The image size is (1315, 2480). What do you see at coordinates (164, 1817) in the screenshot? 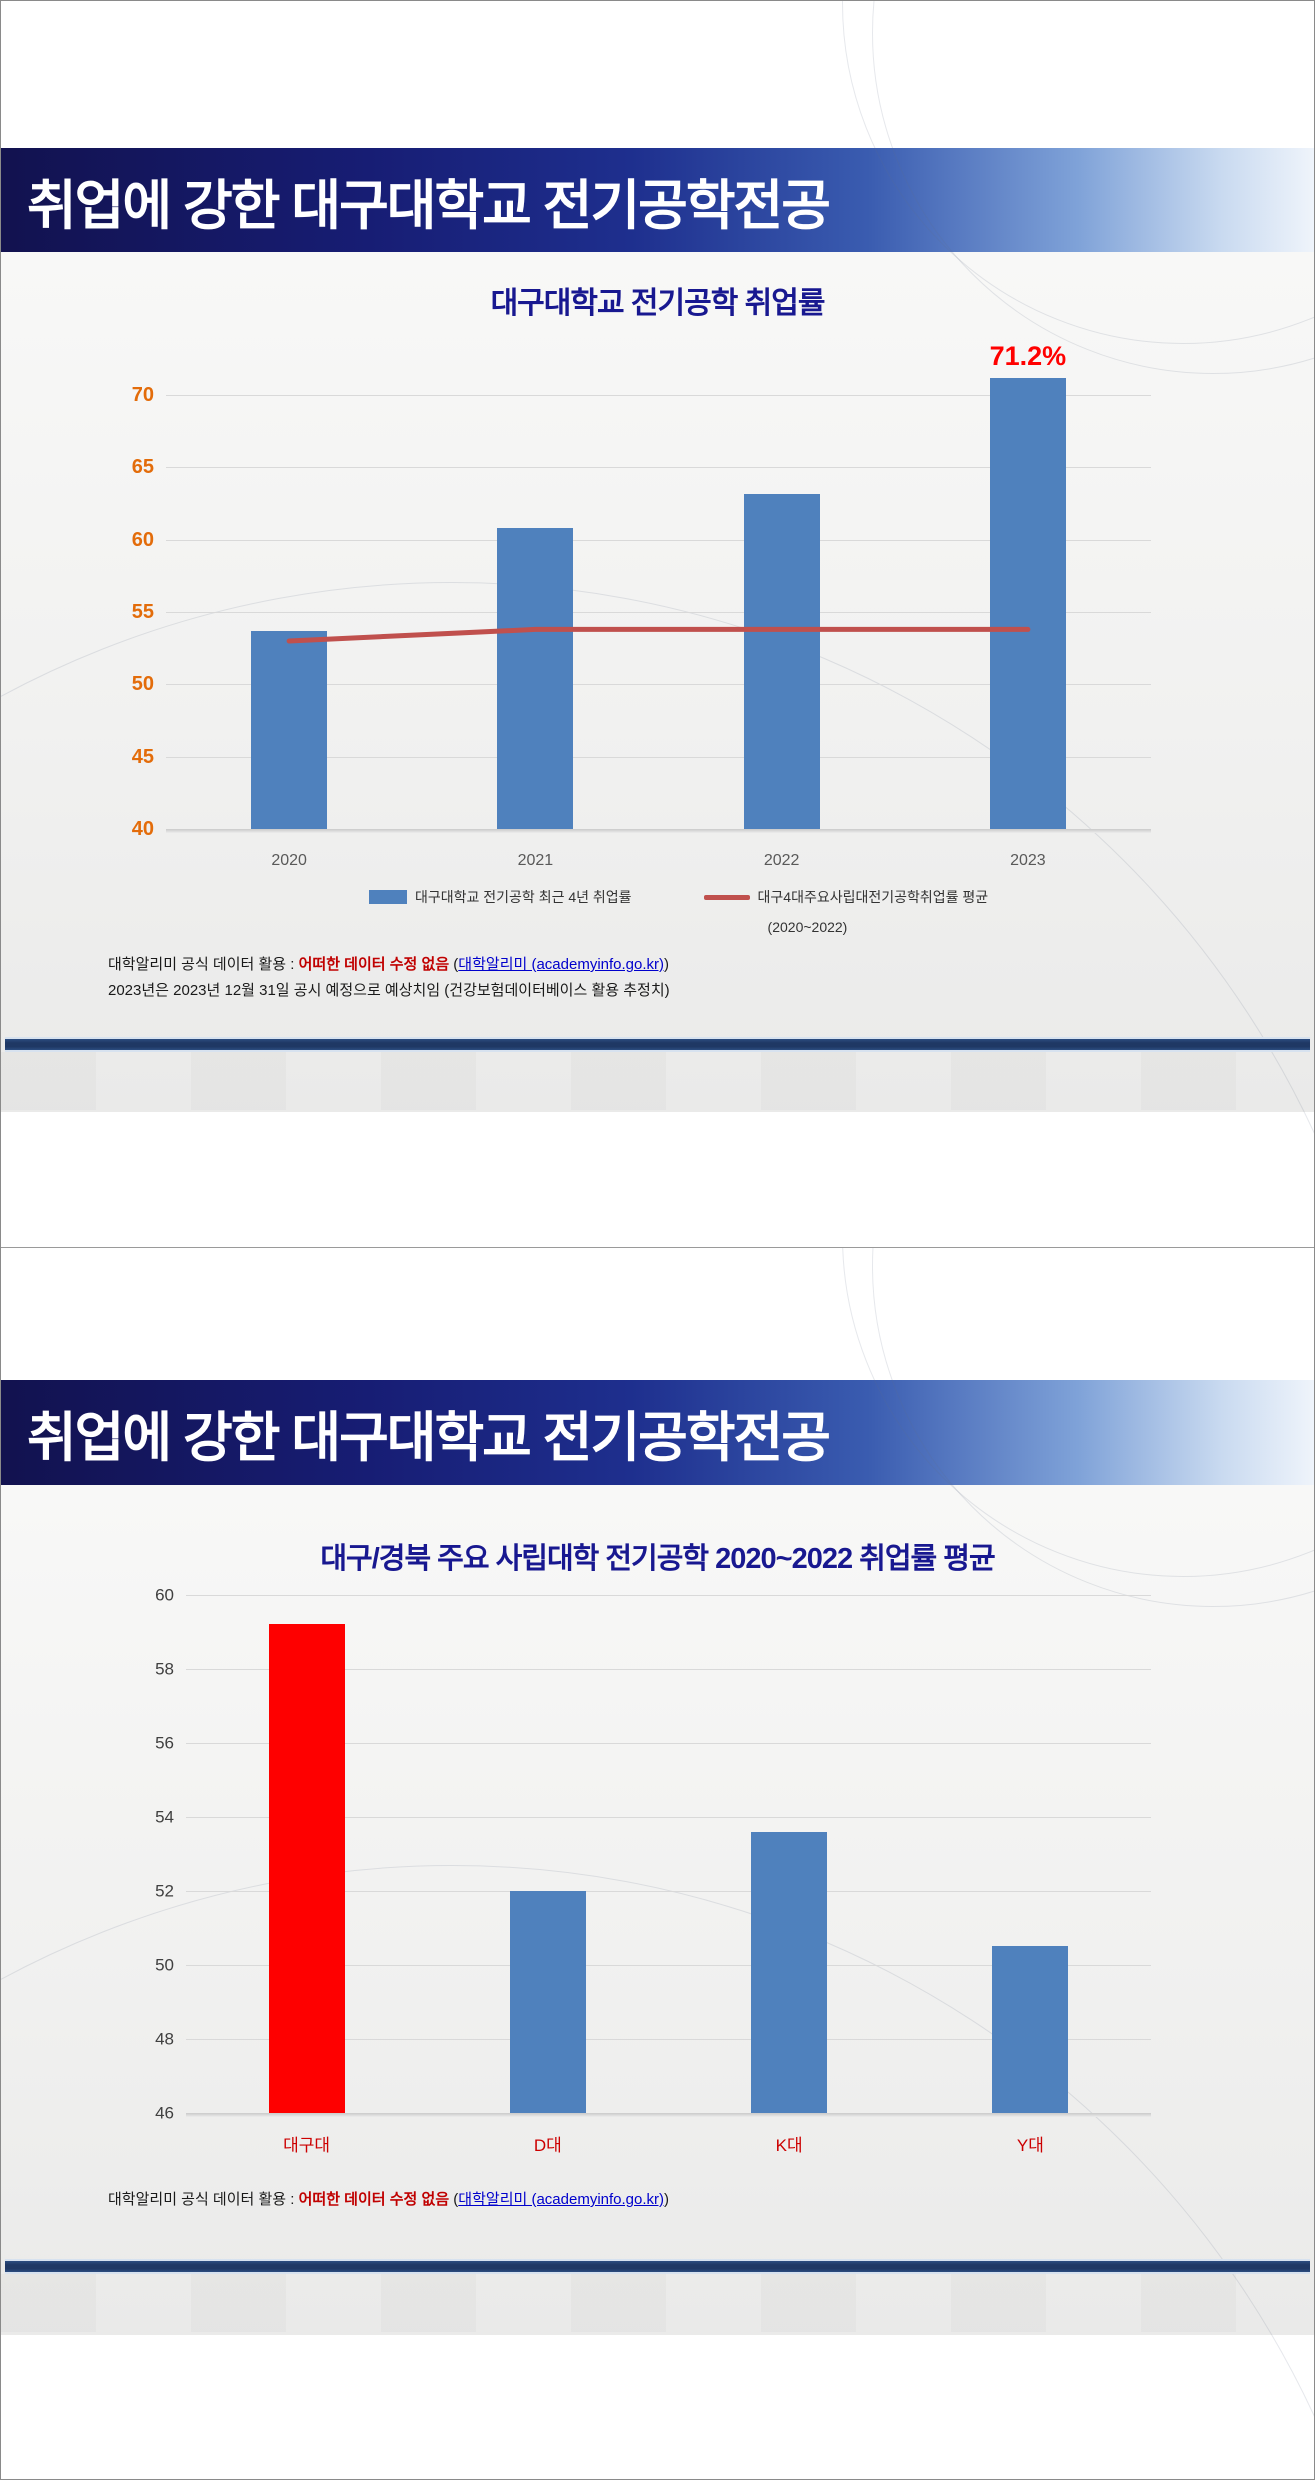
I see `y-tick-54: 54` at bounding box center [164, 1817].